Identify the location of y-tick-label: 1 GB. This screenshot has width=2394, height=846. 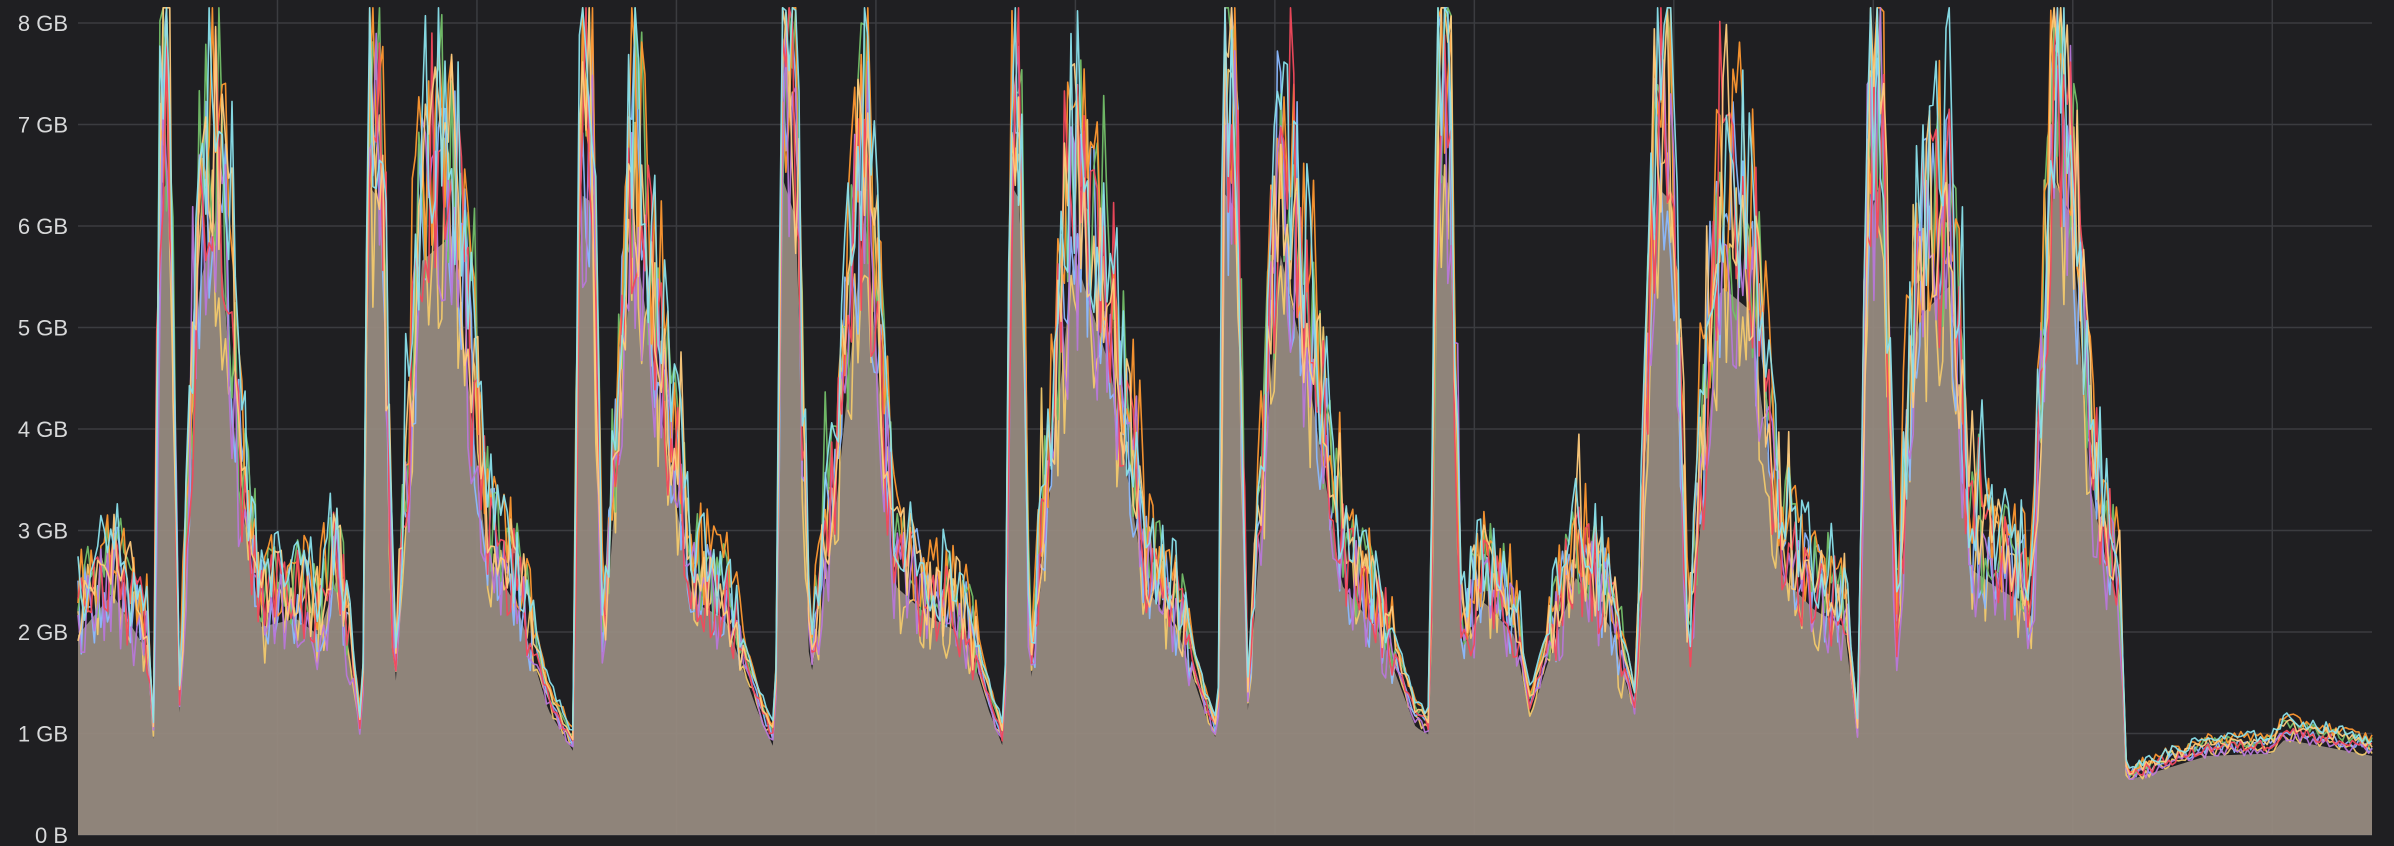
(43, 734).